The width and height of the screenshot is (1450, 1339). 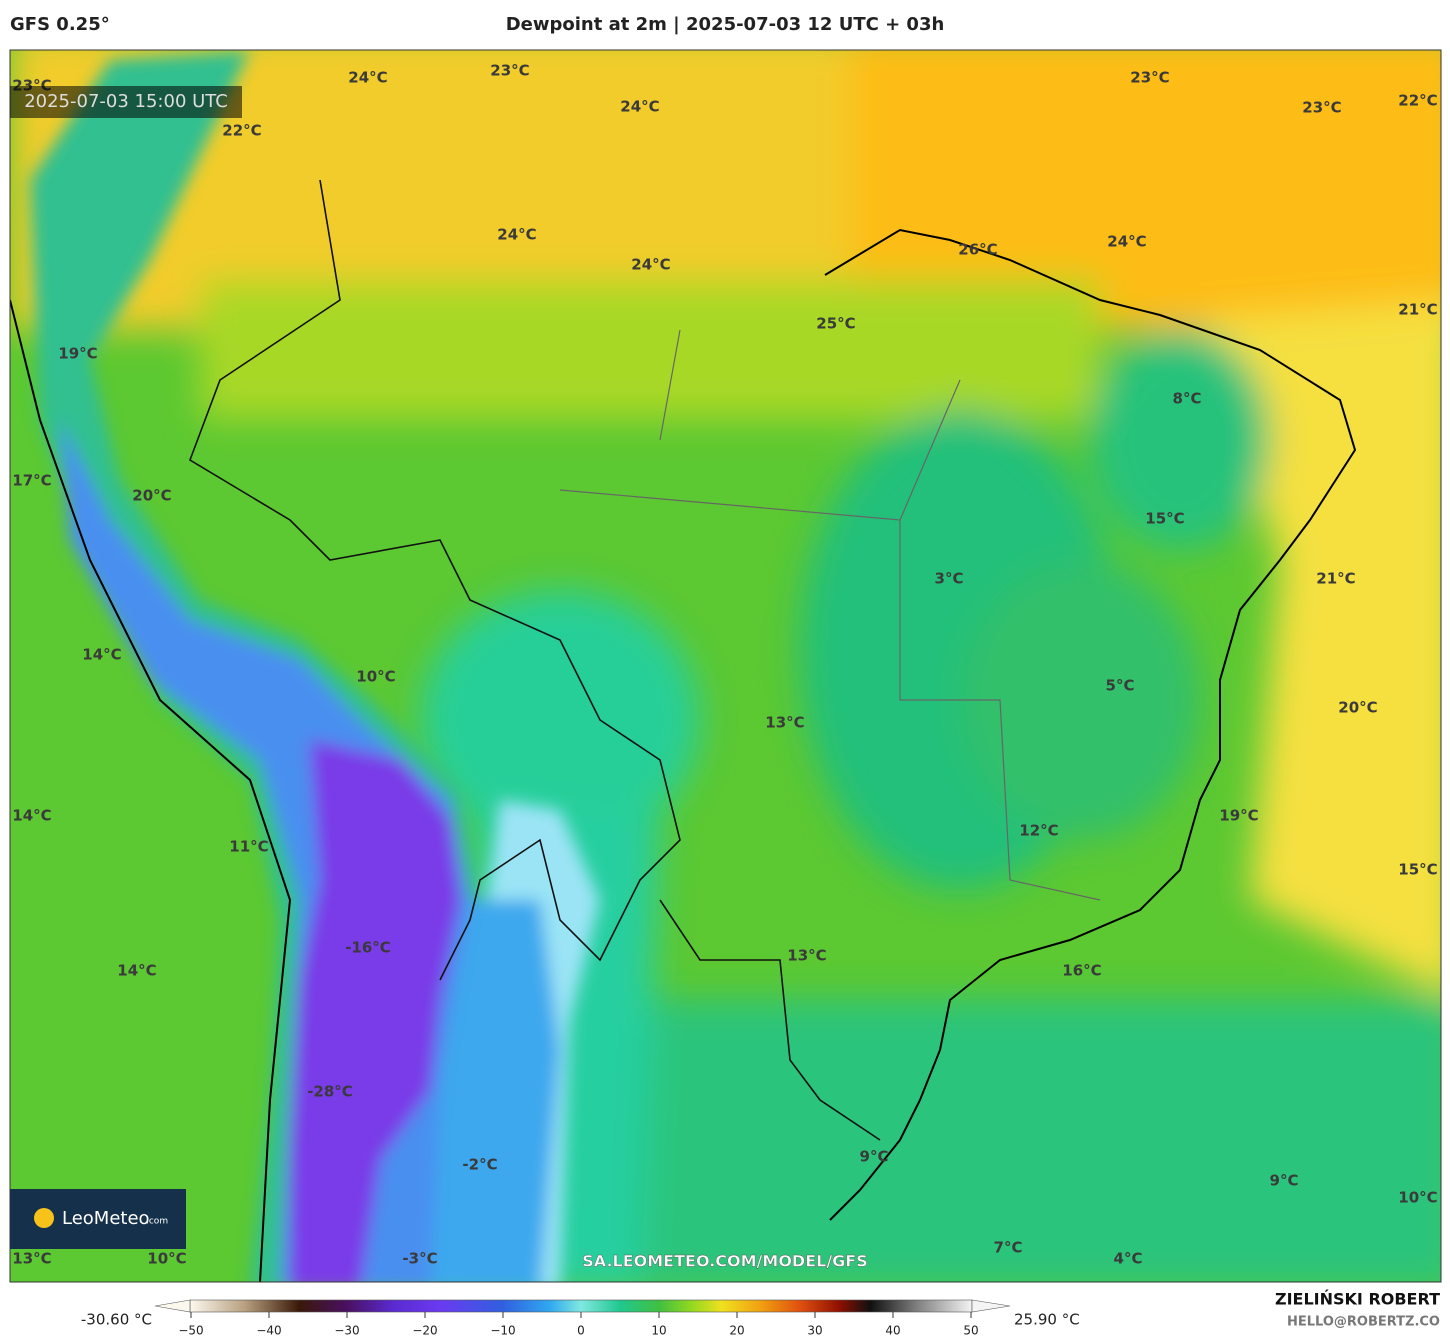 I want to click on colorbar-min-arrow, so click(x=172, y=1306).